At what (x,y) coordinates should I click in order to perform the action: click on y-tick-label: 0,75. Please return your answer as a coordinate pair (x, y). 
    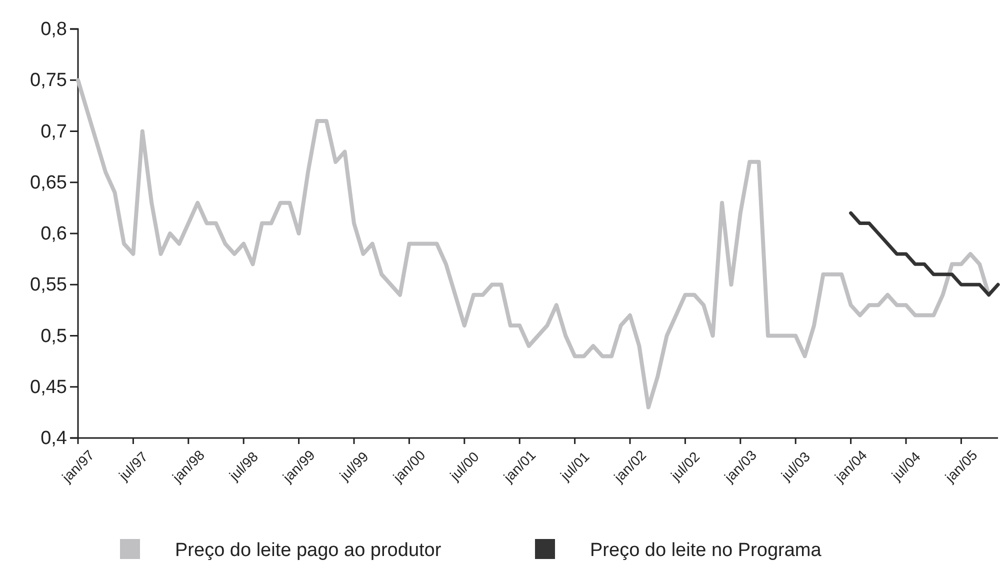
    Looking at the image, I should click on (48, 81).